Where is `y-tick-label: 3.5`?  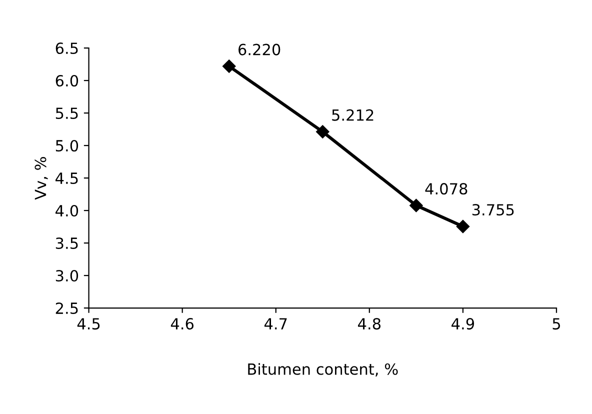
y-tick-label: 3.5 is located at coordinates (67, 243).